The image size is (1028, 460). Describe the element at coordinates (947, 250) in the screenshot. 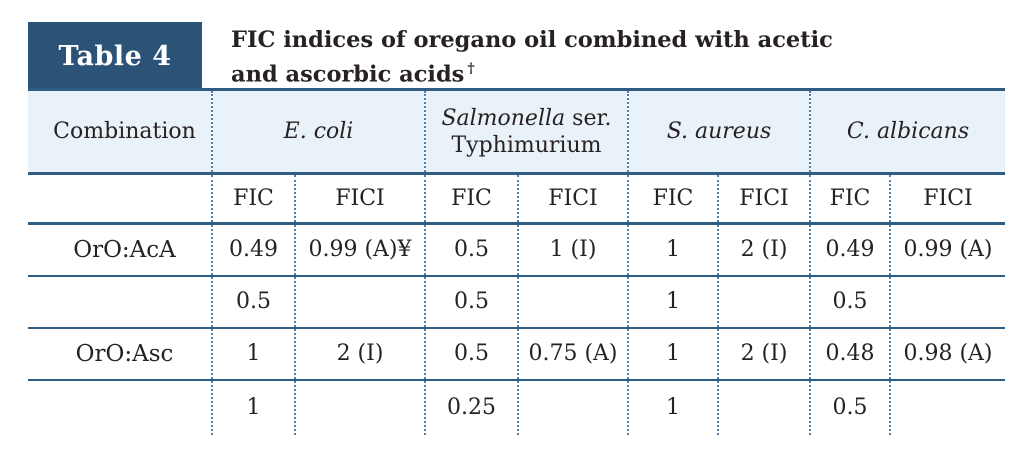

I see `value-cell: 0.99 (A)` at that location.